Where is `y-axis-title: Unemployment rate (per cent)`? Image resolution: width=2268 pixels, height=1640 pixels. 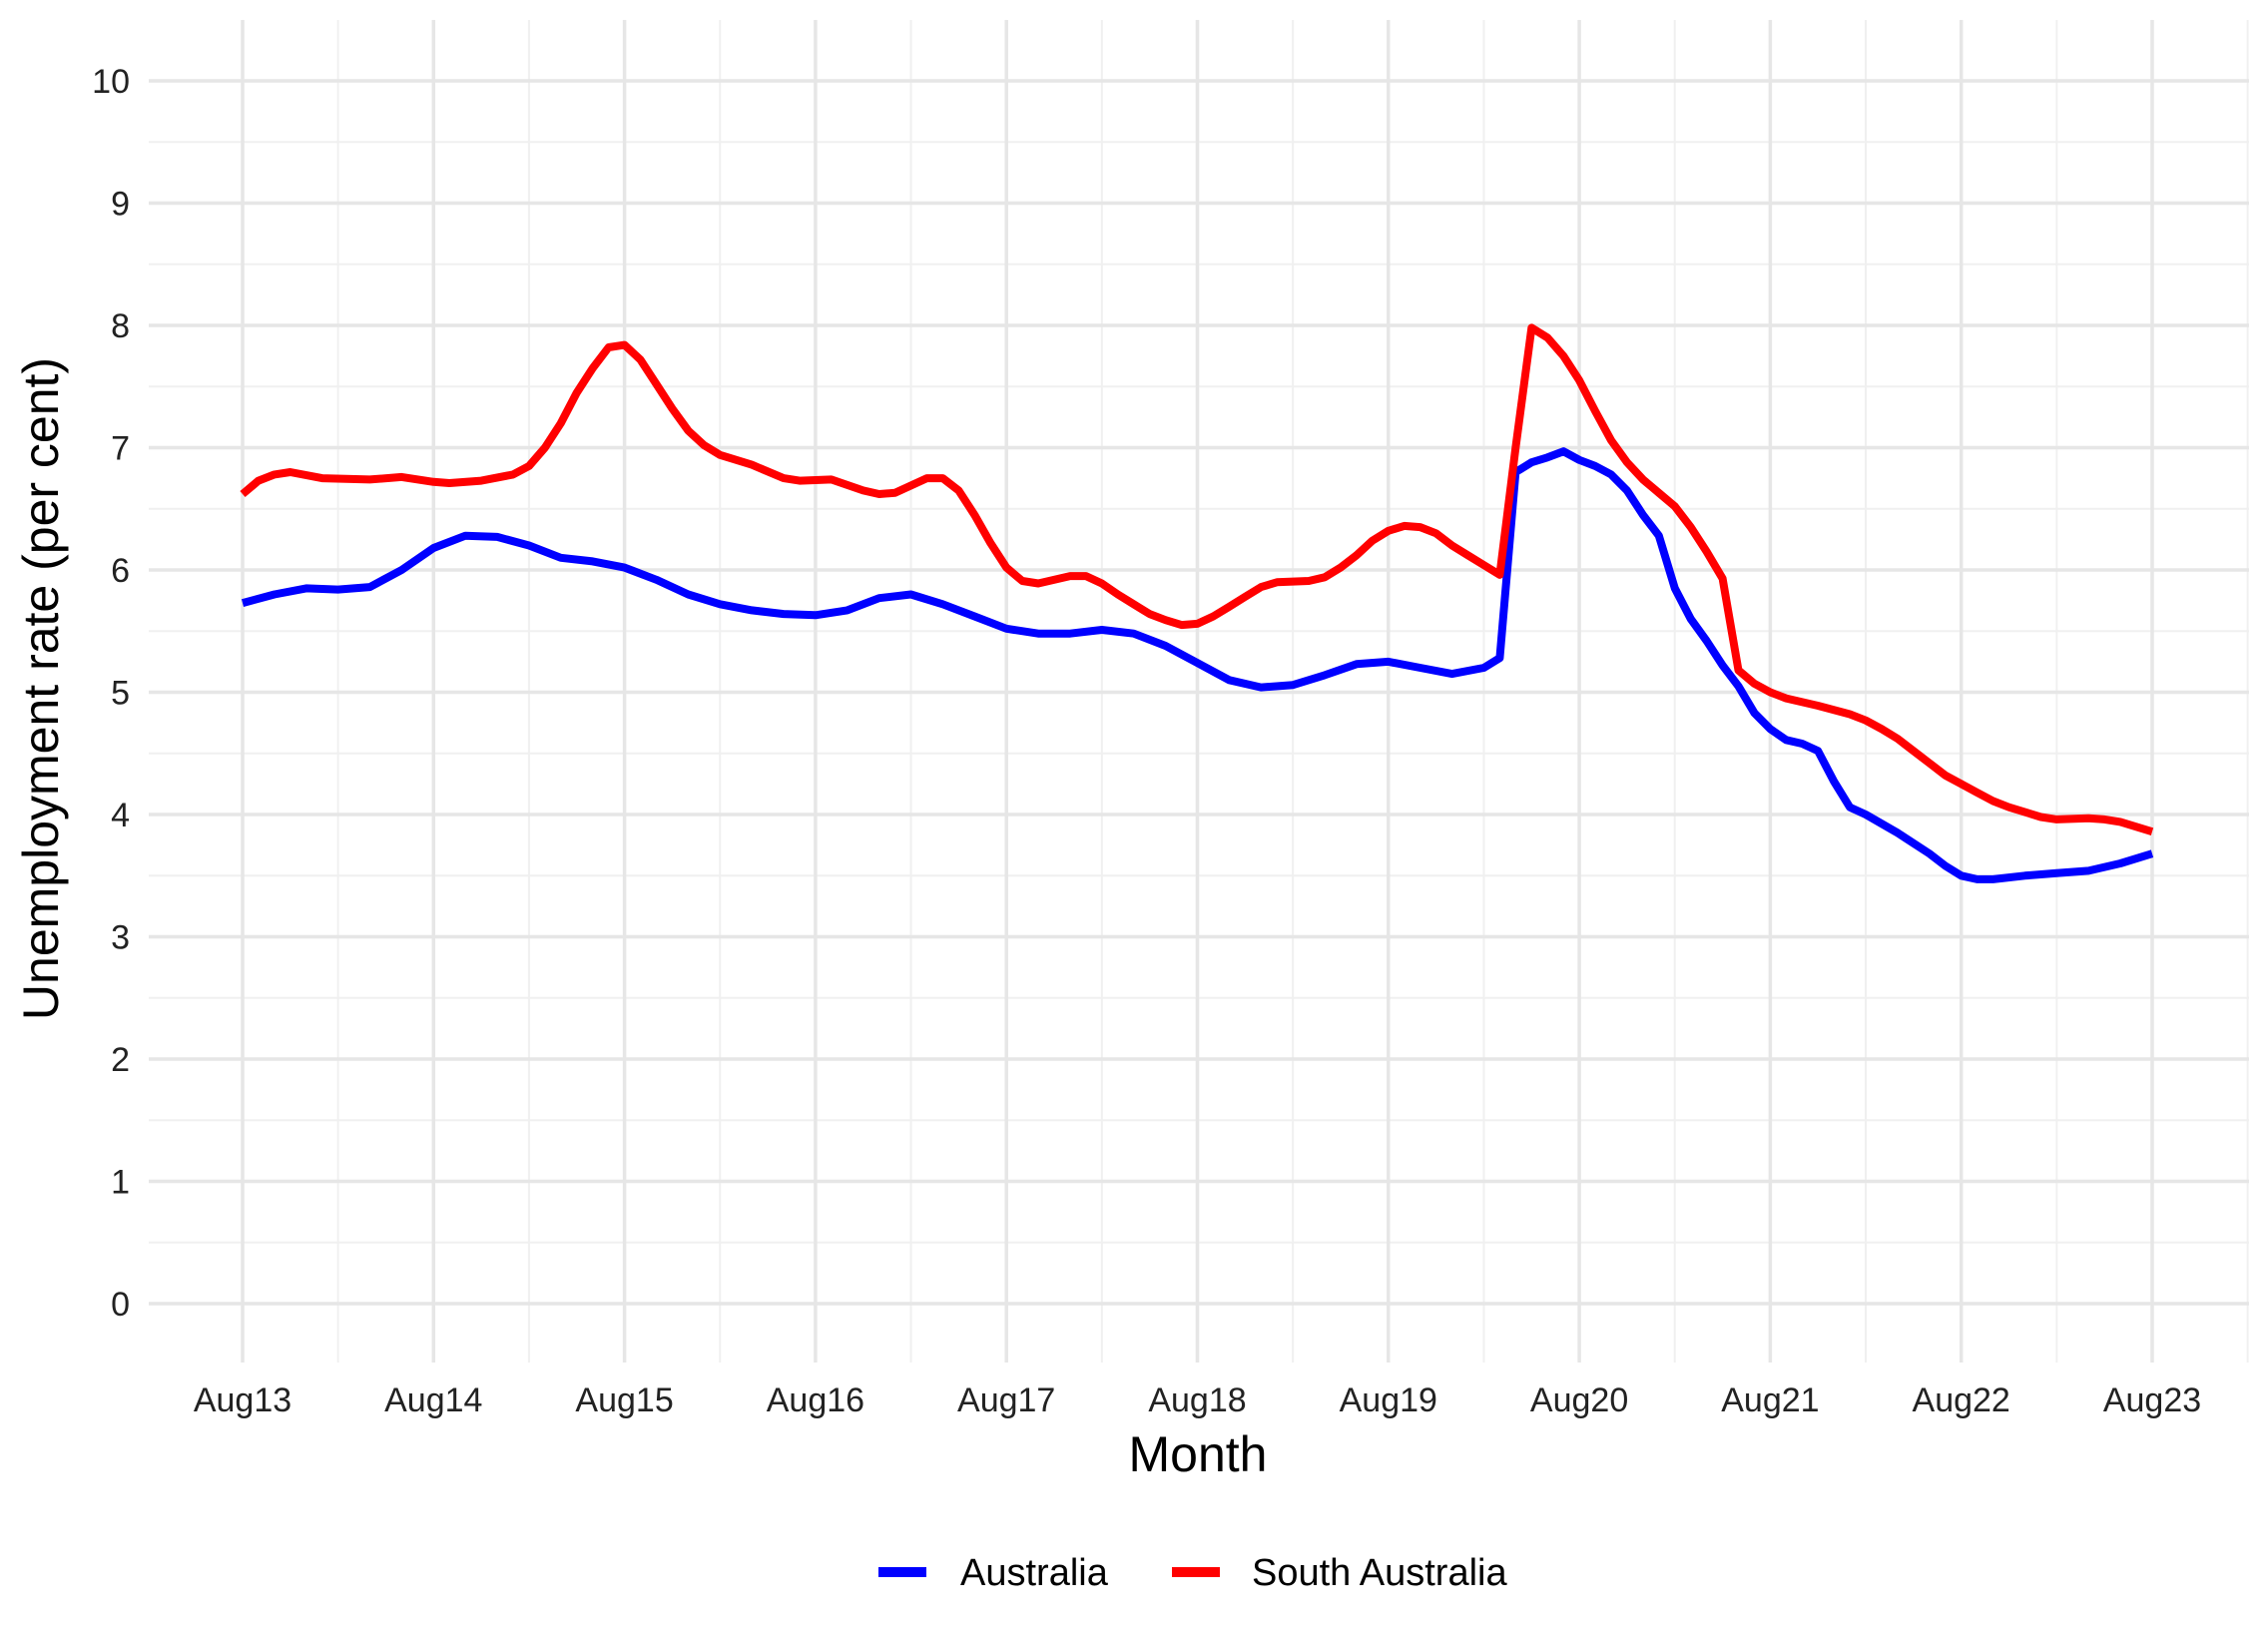
y-axis-title: Unemployment rate (per cent) is located at coordinates (41, 688).